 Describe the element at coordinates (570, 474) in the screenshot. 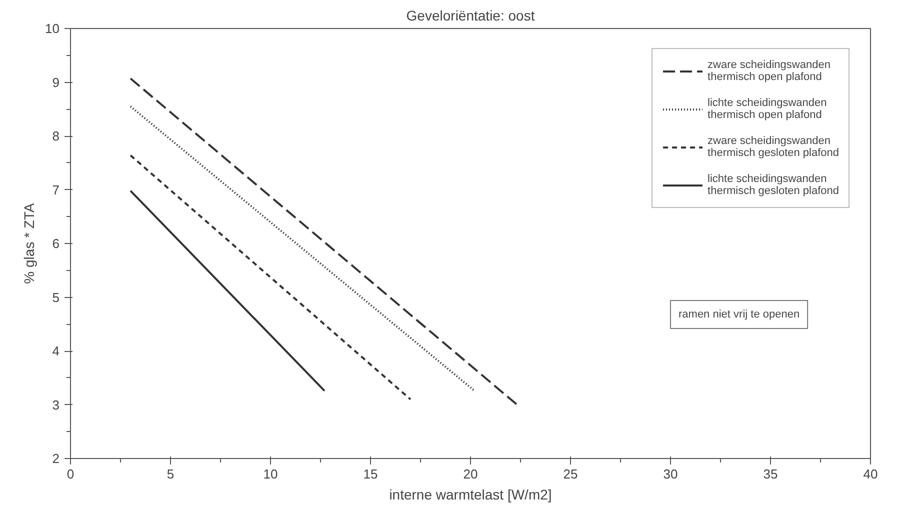

I see `x-tick-label: 25` at that location.